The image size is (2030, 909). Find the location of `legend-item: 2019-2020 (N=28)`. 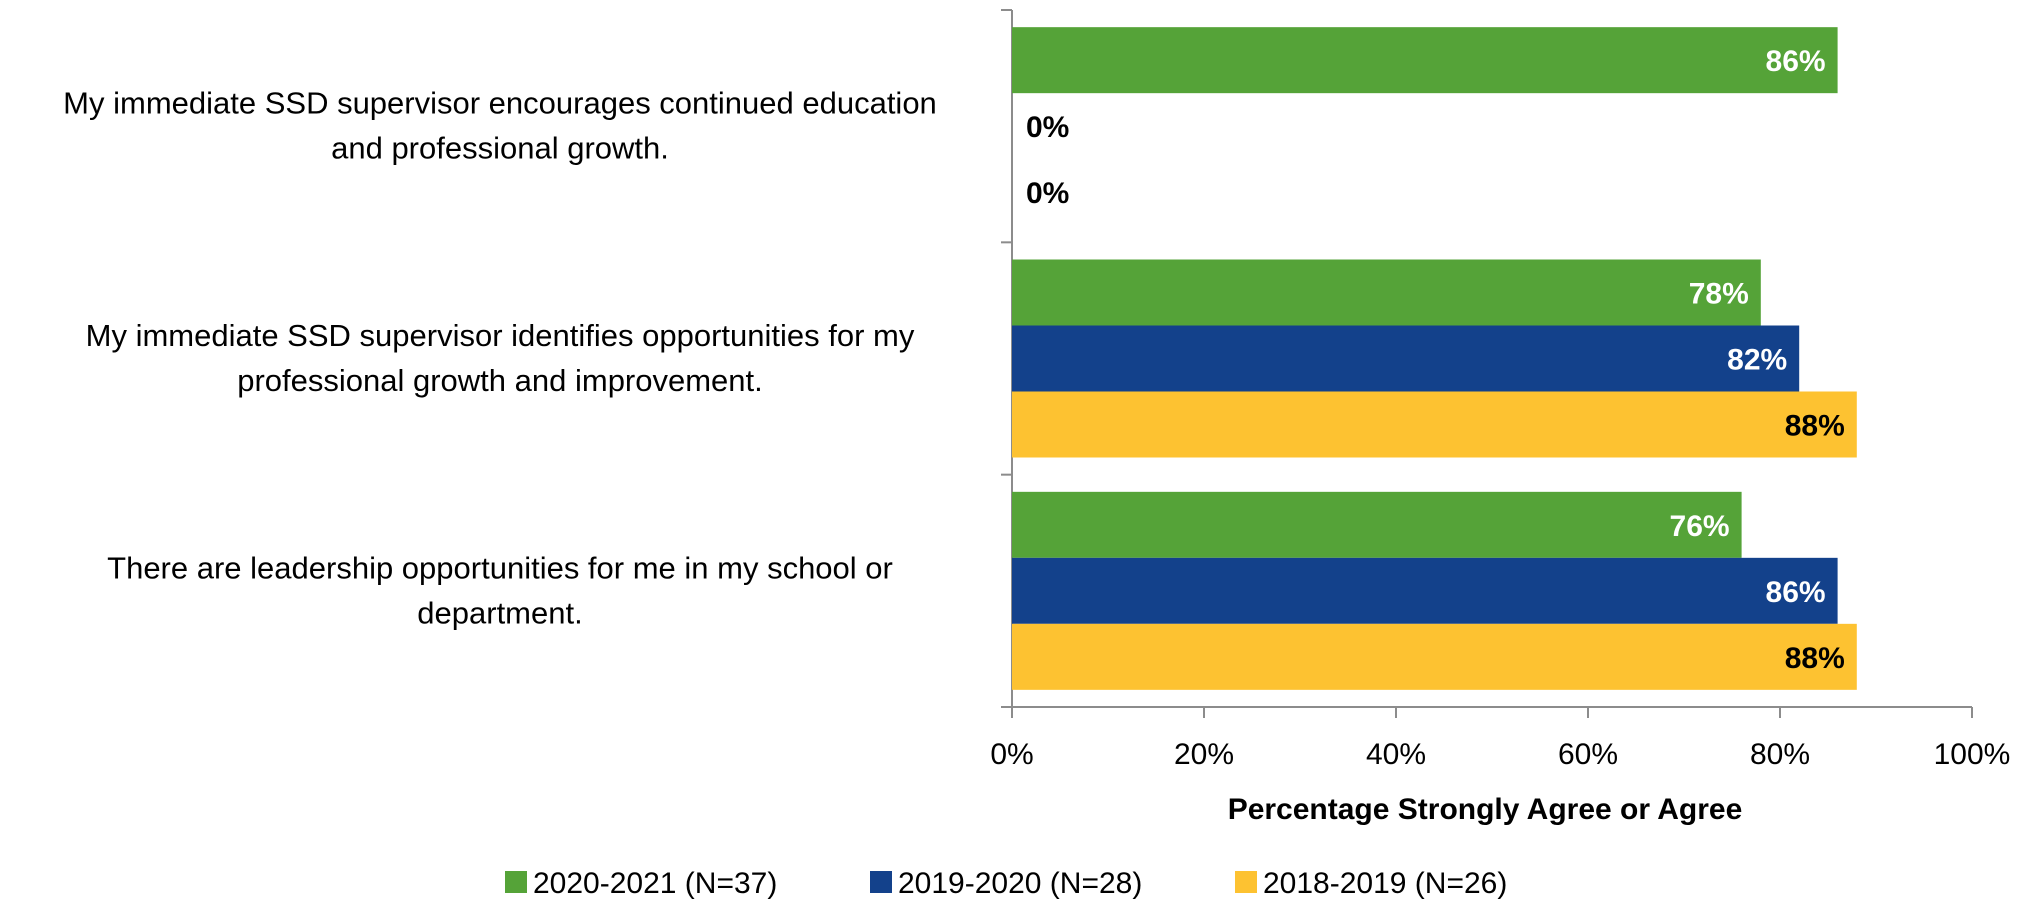

legend-item: 2019-2020 (N=28) is located at coordinates (1006, 883).